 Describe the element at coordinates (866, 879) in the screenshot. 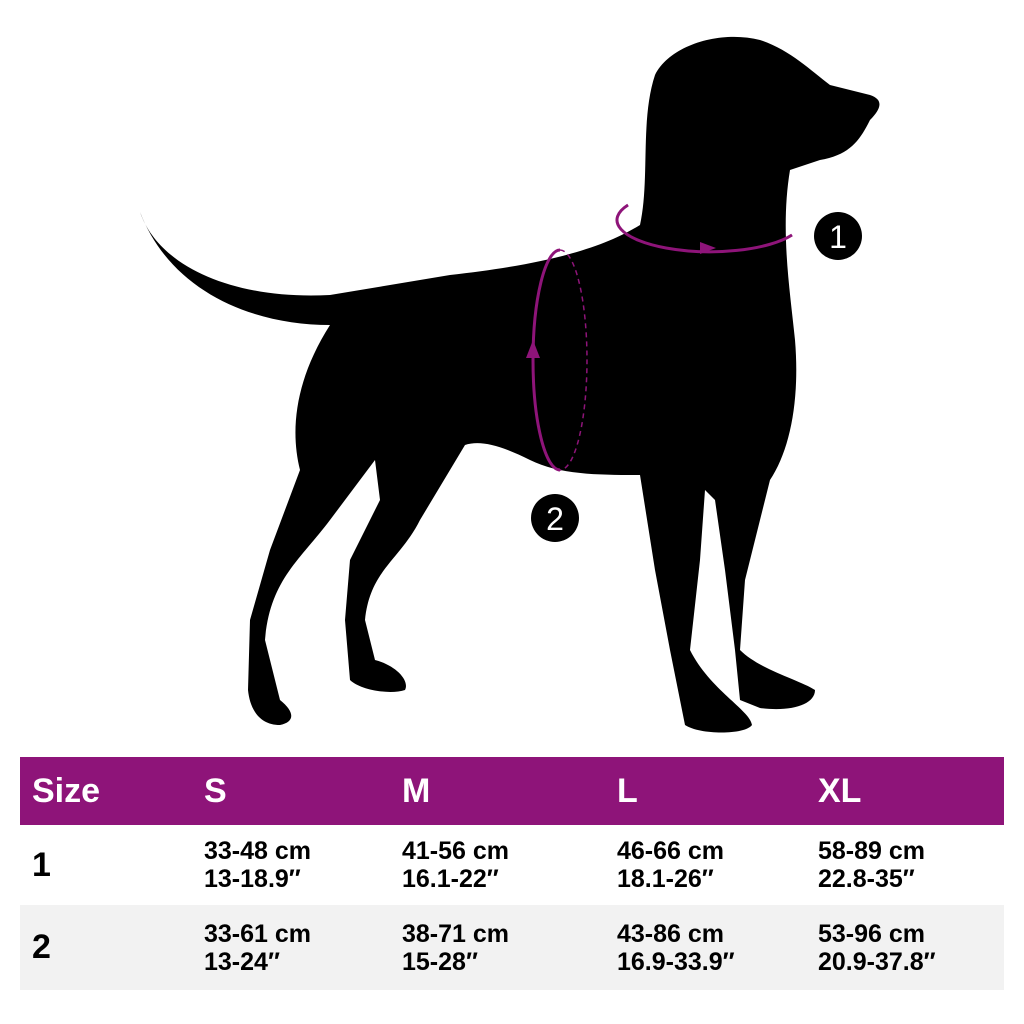

I see `inch-value: 22.8-35″` at that location.